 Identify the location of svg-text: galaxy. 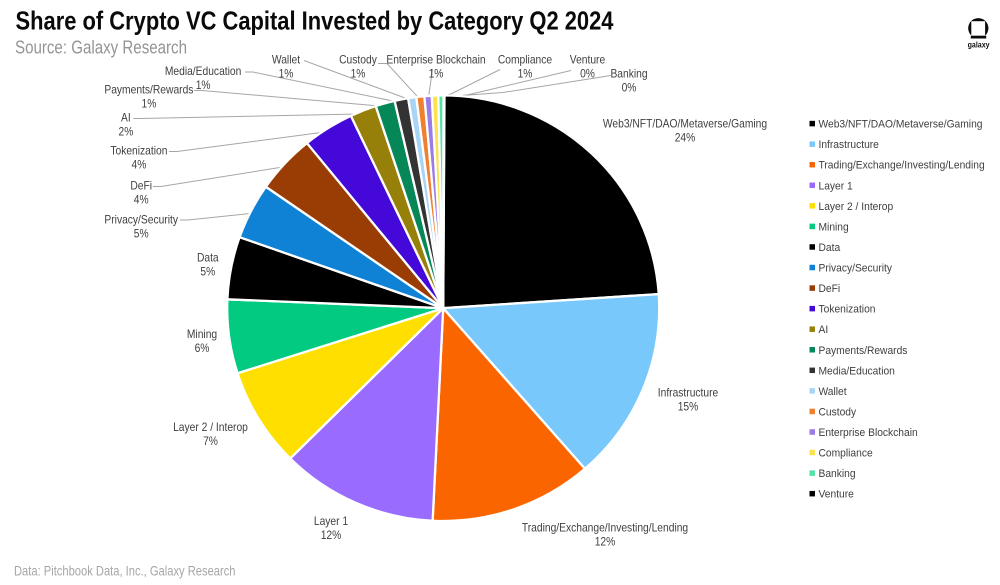
(979, 45).